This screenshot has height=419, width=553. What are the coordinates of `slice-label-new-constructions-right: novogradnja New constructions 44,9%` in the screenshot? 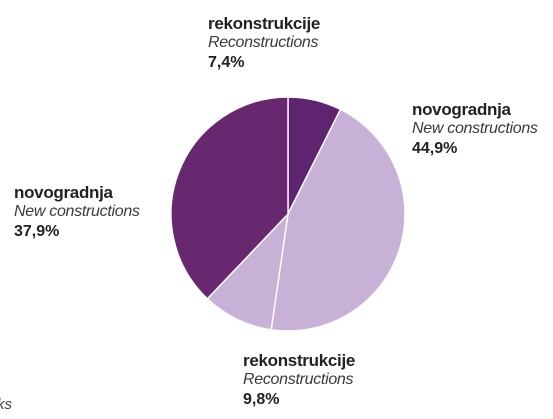 It's located at (475, 129).